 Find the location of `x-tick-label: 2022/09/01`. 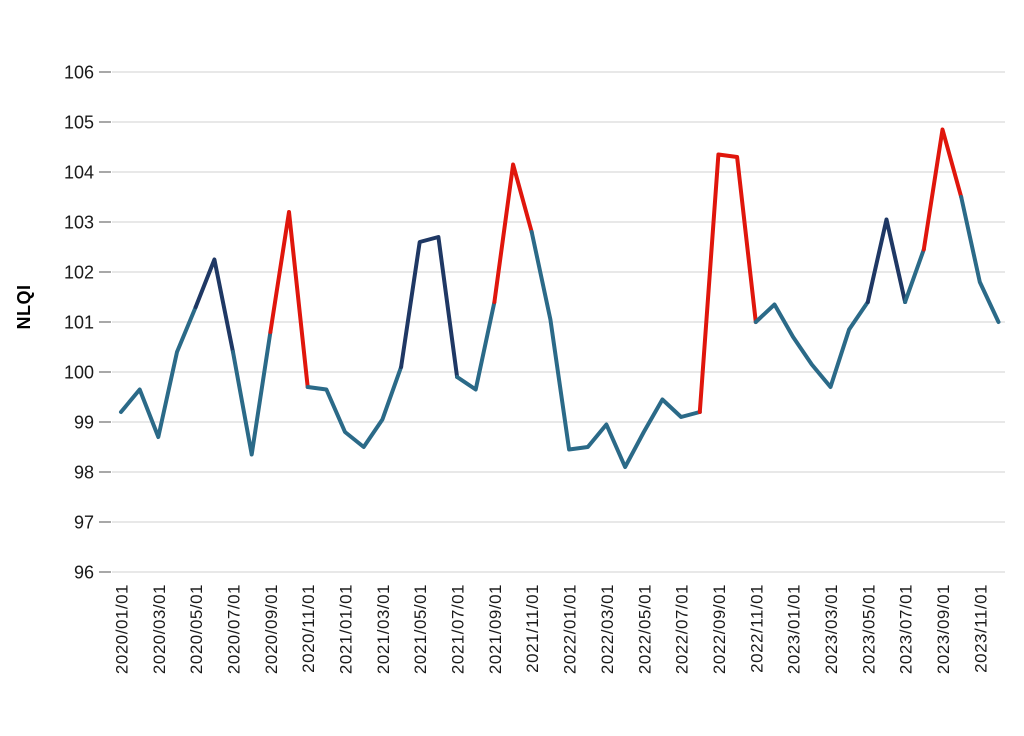

x-tick-label: 2022/09/01 is located at coordinates (719, 629).